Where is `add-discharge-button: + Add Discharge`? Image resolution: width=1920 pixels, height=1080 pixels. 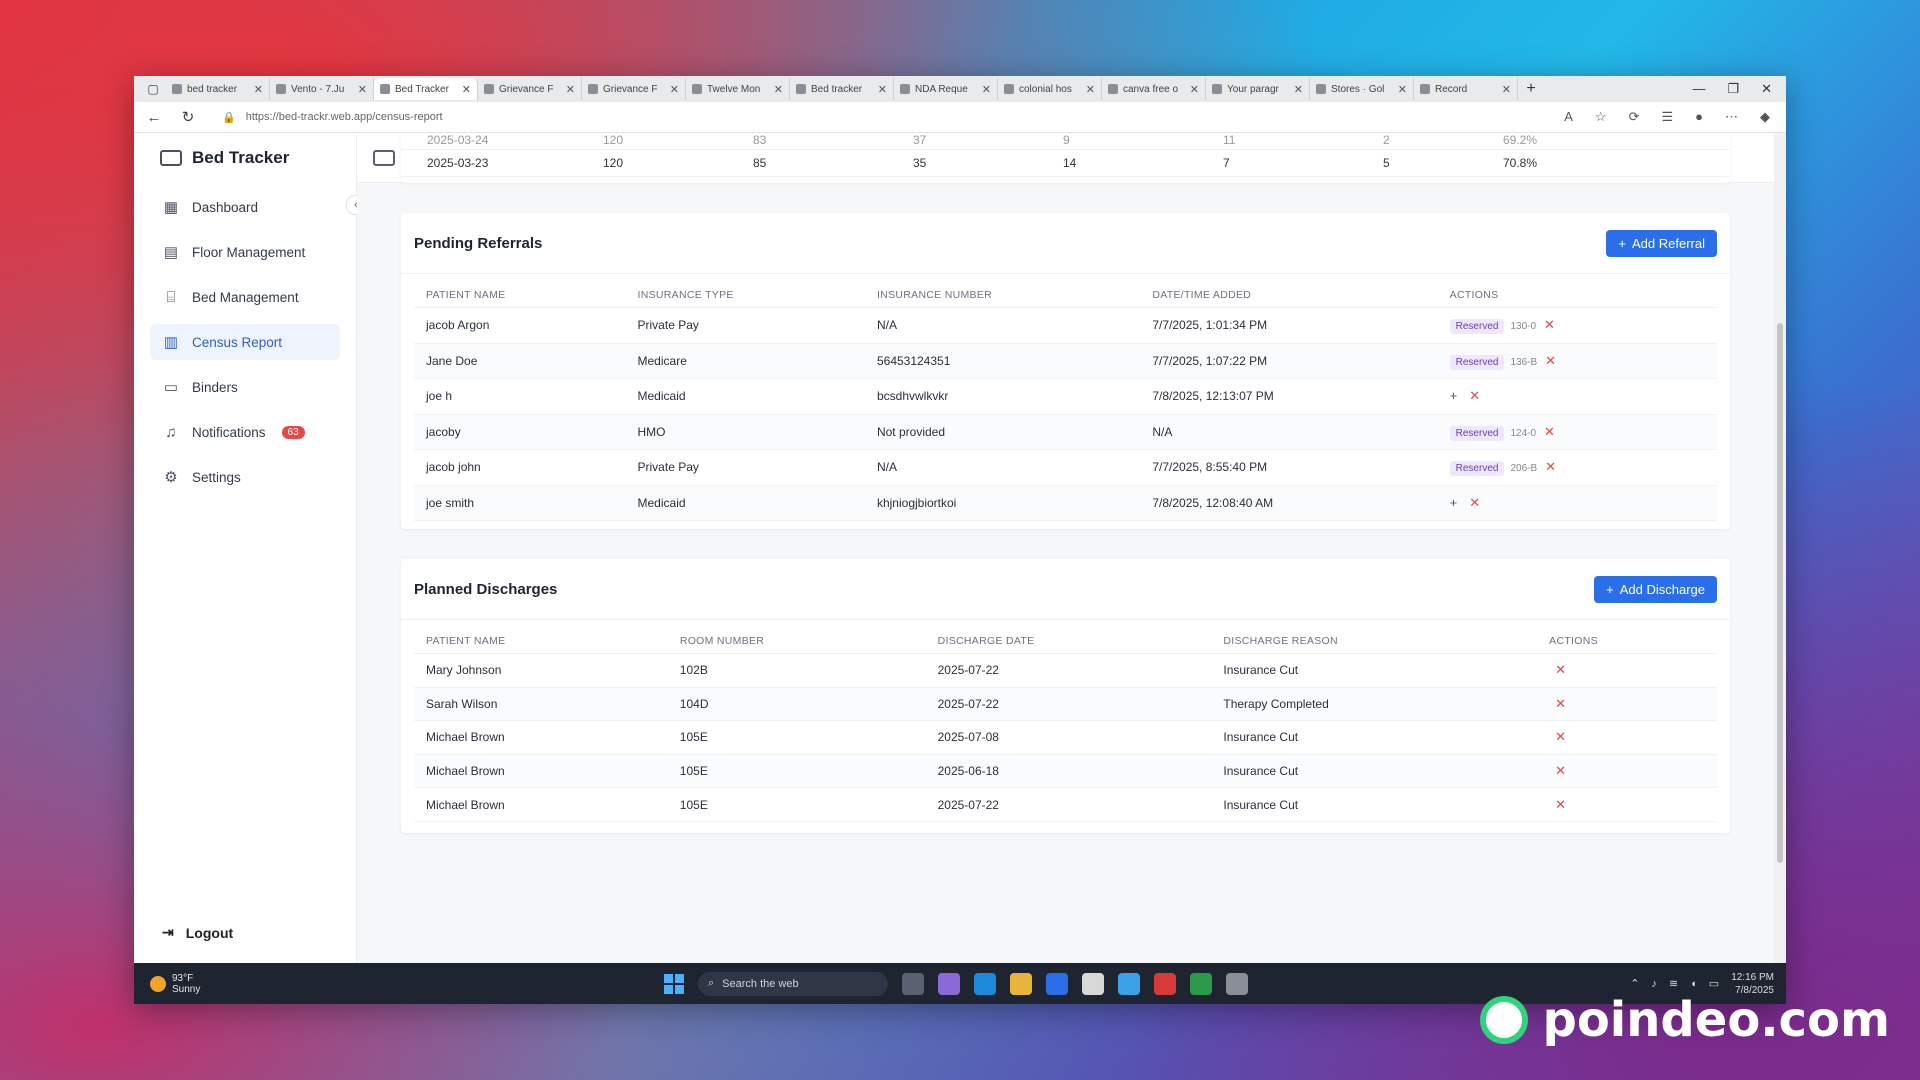 add-discharge-button: + Add Discharge is located at coordinates (1655, 589).